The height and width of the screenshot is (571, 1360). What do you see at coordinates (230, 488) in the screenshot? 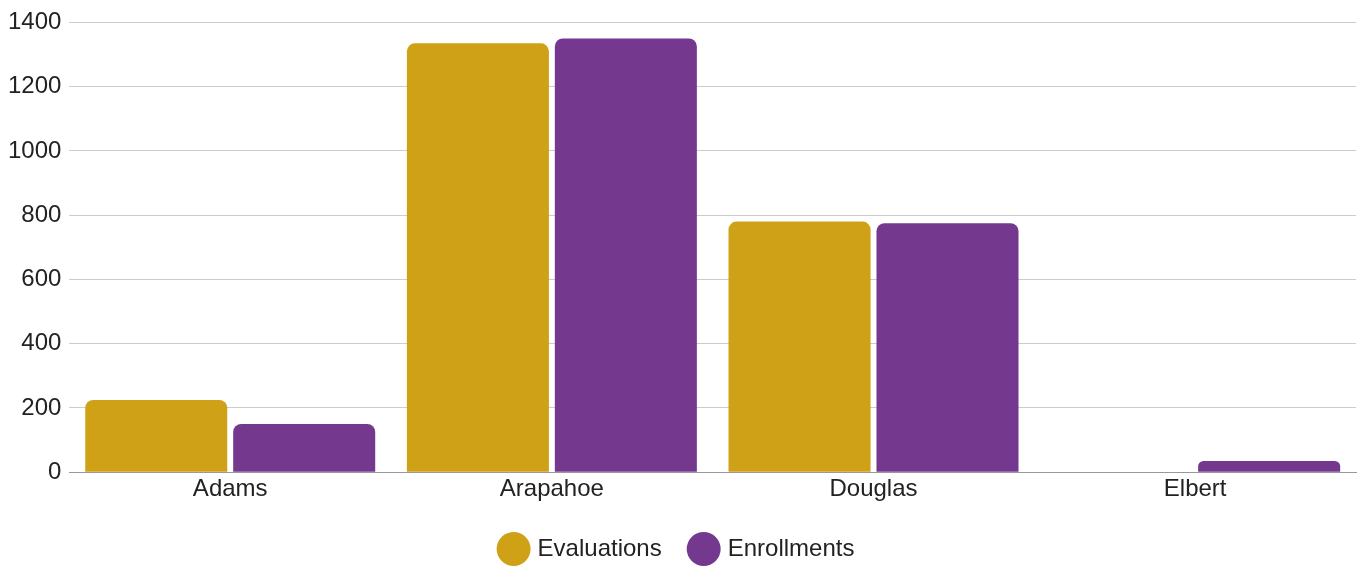
I see `x-tick-label: Adams` at bounding box center [230, 488].